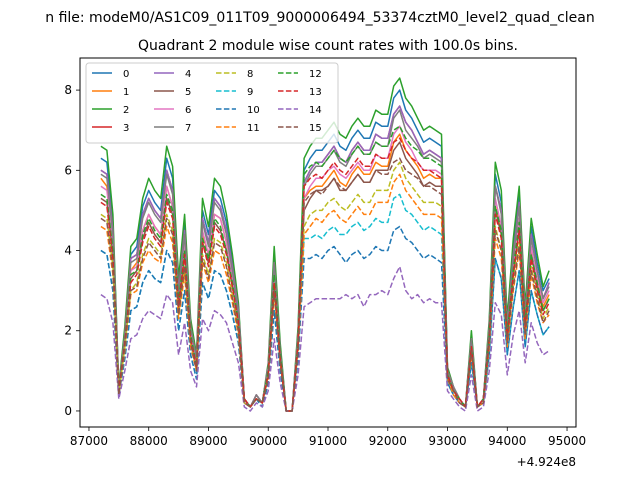 The image size is (640, 480). Describe the element at coordinates (546, 462) in the screenshot. I see `x-axis-offset-text: +4.924e8` at that location.